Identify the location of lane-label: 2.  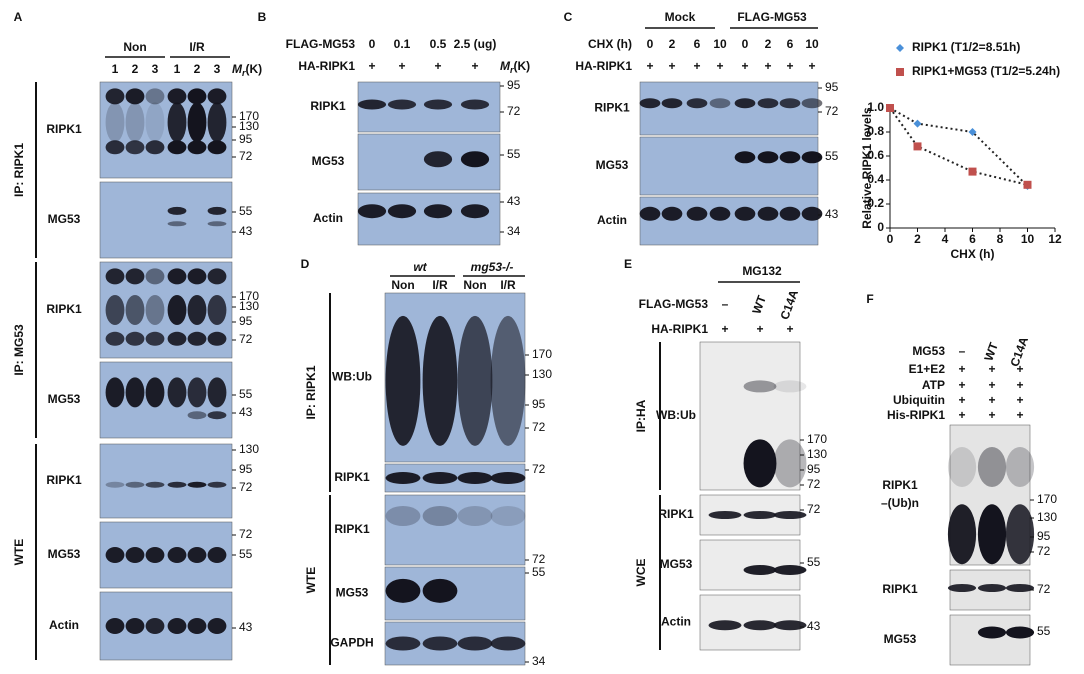
(197, 69).